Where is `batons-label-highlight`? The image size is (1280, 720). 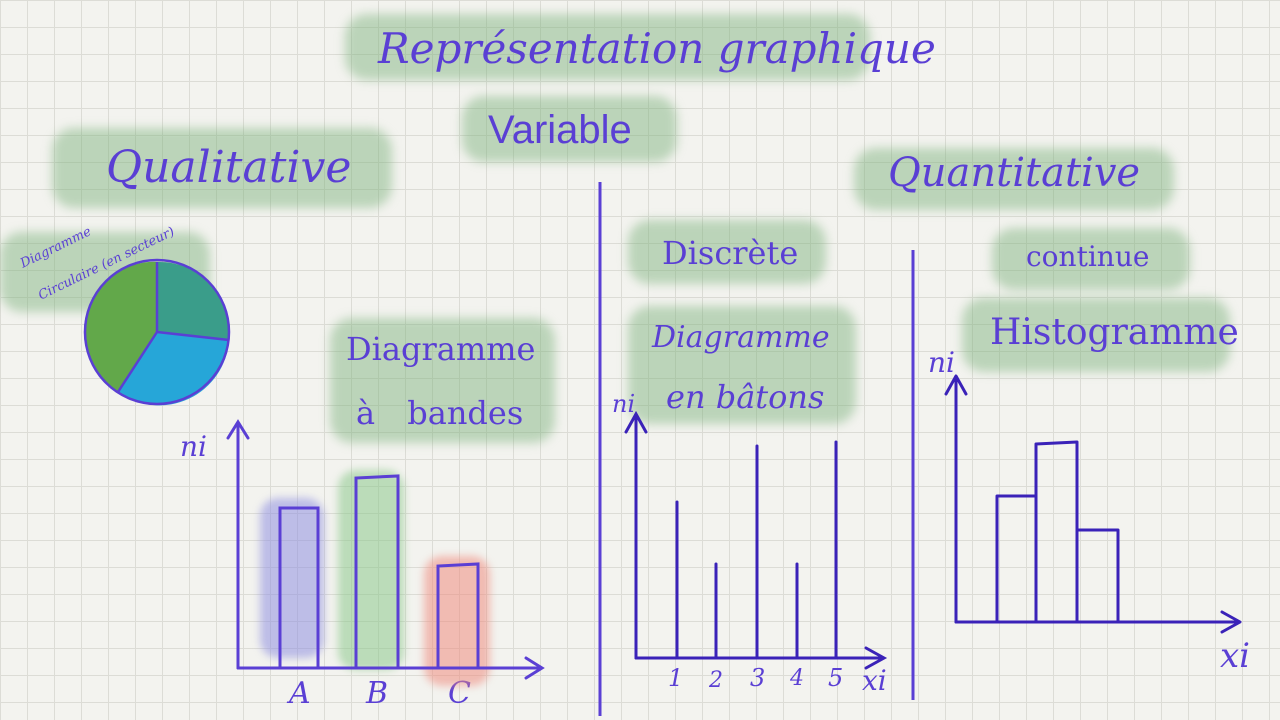
batons-label-highlight is located at coordinates (742, 365).